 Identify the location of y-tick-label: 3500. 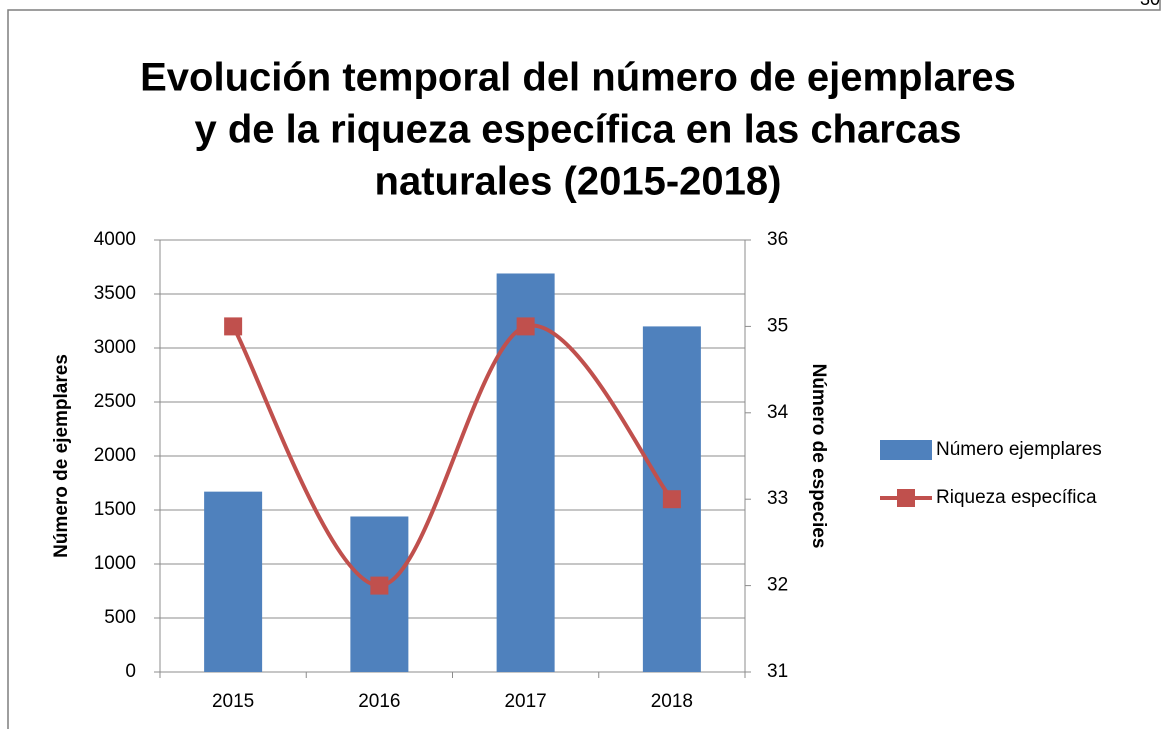
(115, 293).